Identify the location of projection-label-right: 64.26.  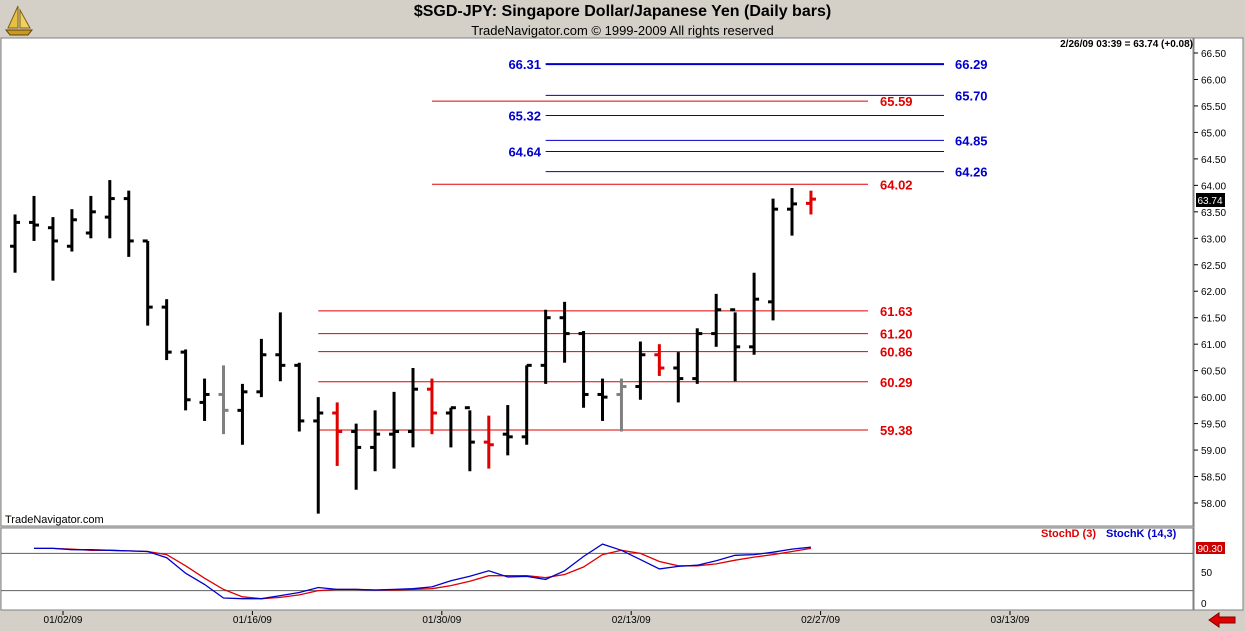
(971, 172).